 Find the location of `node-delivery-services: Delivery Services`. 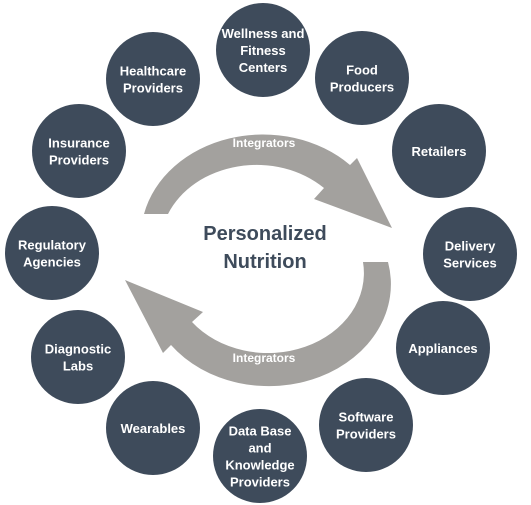

node-delivery-services: Delivery Services is located at coordinates (470, 254).